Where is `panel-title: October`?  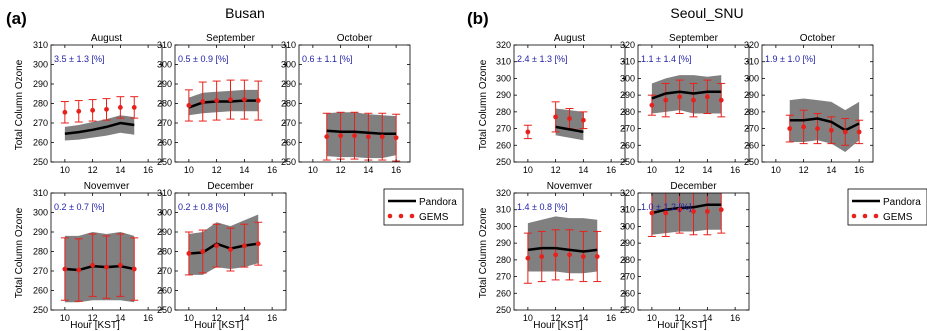 panel-title: October is located at coordinates (818, 38).